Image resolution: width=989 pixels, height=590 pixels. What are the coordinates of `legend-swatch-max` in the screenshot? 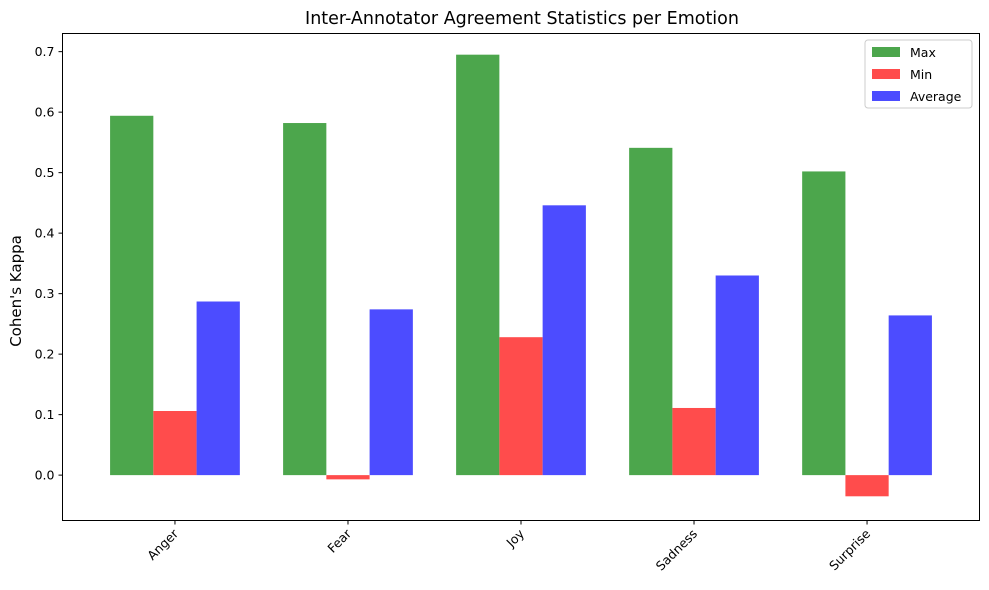 It's located at (886, 52).